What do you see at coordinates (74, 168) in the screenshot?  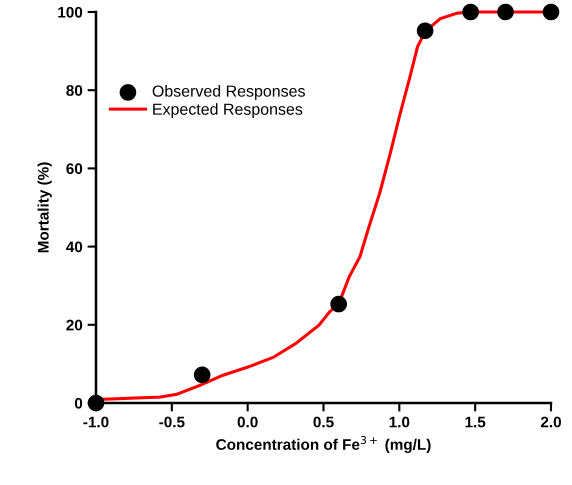 I see `y-tick-label: 60` at bounding box center [74, 168].